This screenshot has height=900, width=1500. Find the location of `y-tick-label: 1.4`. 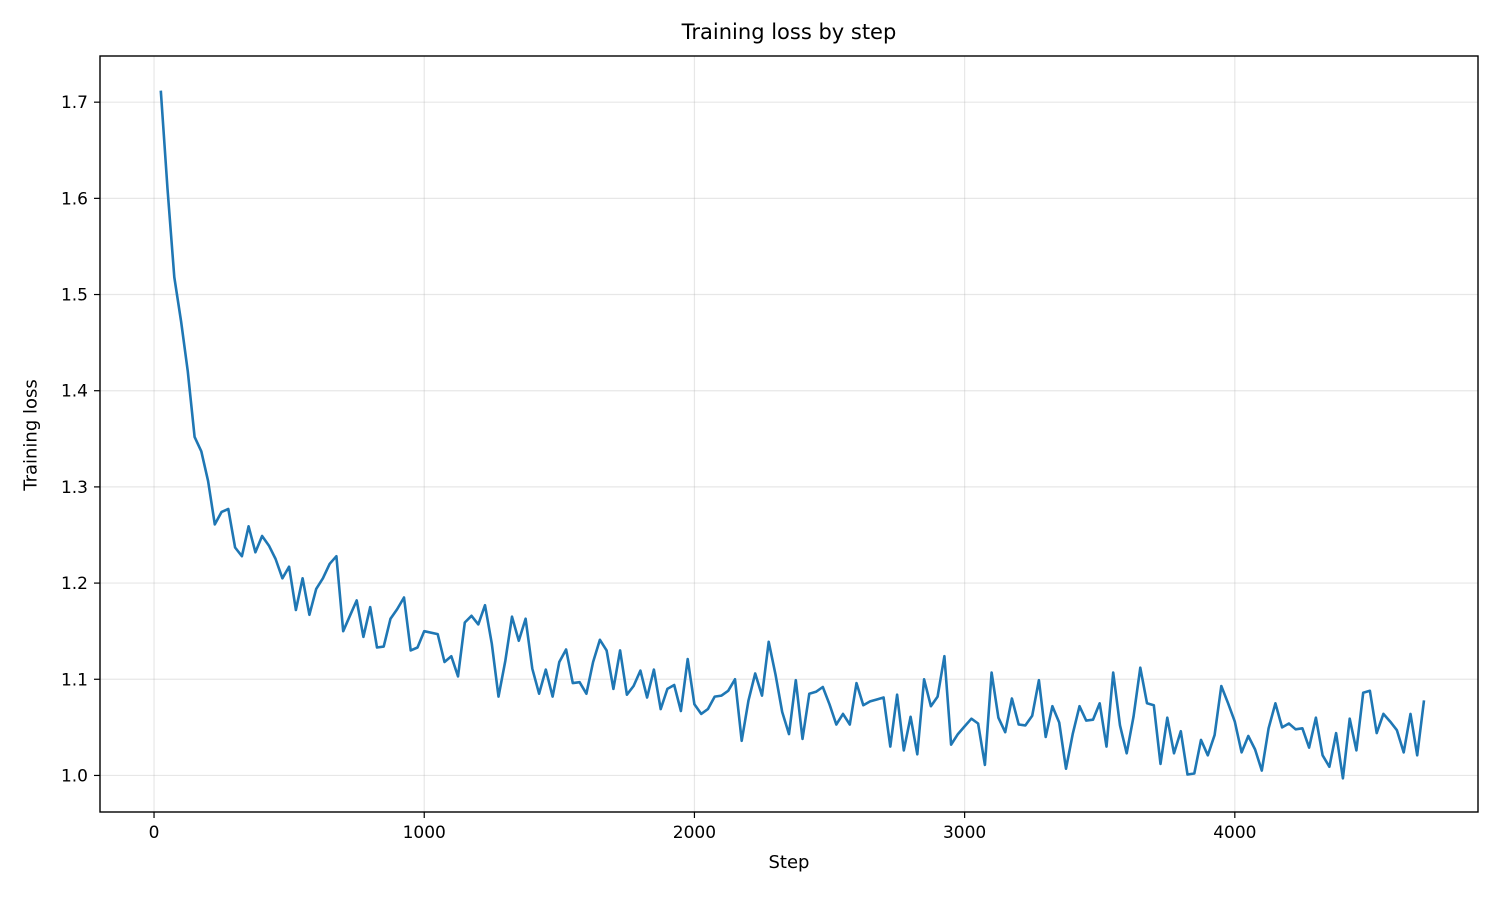

y-tick-label: 1.4 is located at coordinates (74, 392).